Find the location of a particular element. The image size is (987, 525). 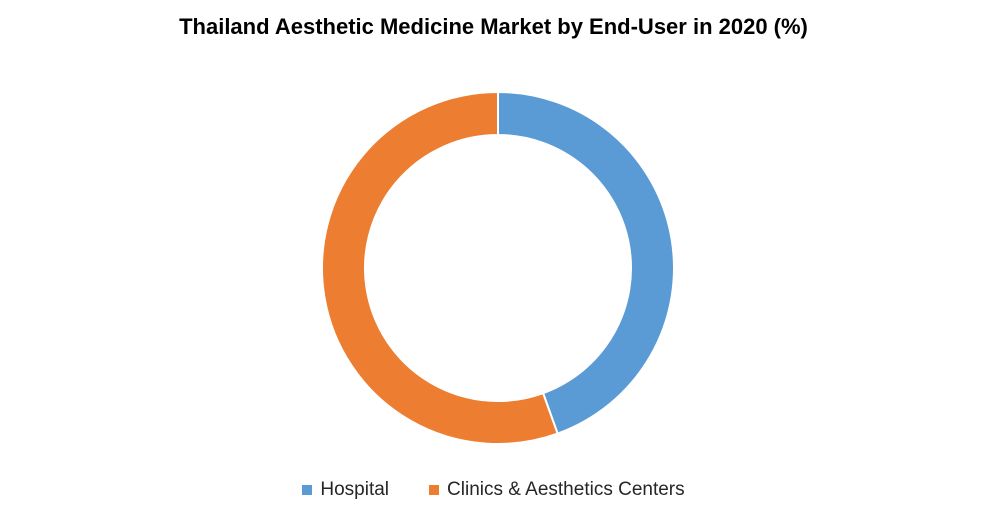

legend-item-hospital: Hospital is located at coordinates (345, 490).